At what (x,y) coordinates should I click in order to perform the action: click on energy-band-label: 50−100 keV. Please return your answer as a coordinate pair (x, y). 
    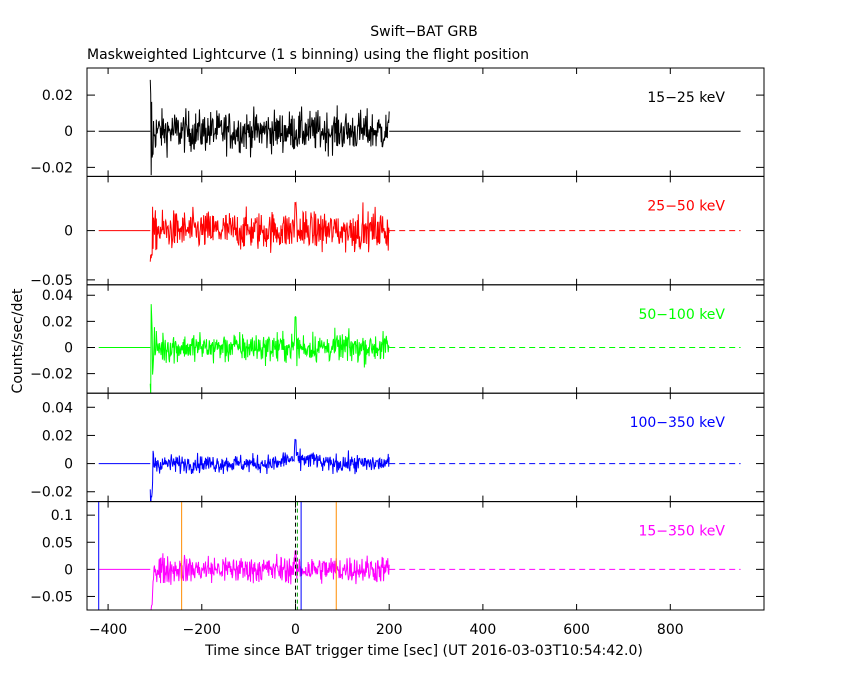
    Looking at the image, I should click on (681, 315).